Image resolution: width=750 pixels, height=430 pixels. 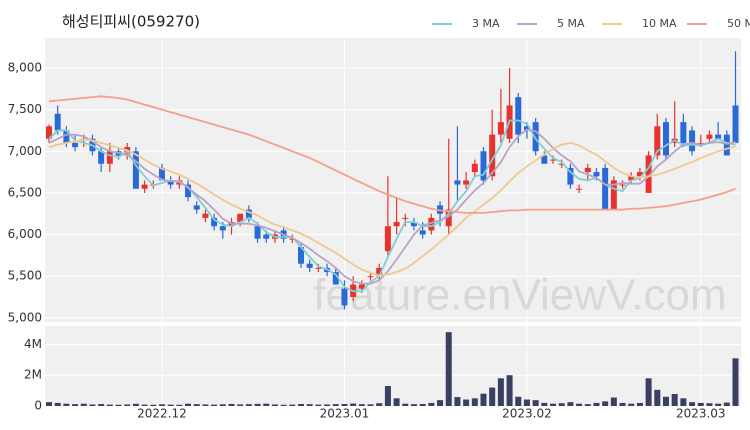 I want to click on y-tick-label: 5,500, so click(x=25, y=276).